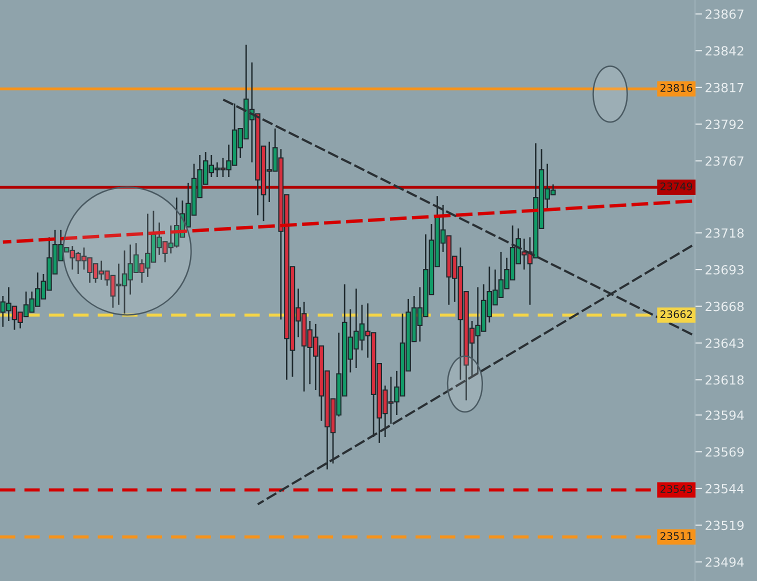 The image size is (757, 581). What do you see at coordinates (676, 489) in the screenshot?
I see `ref-line-label: 23543` at bounding box center [676, 489].